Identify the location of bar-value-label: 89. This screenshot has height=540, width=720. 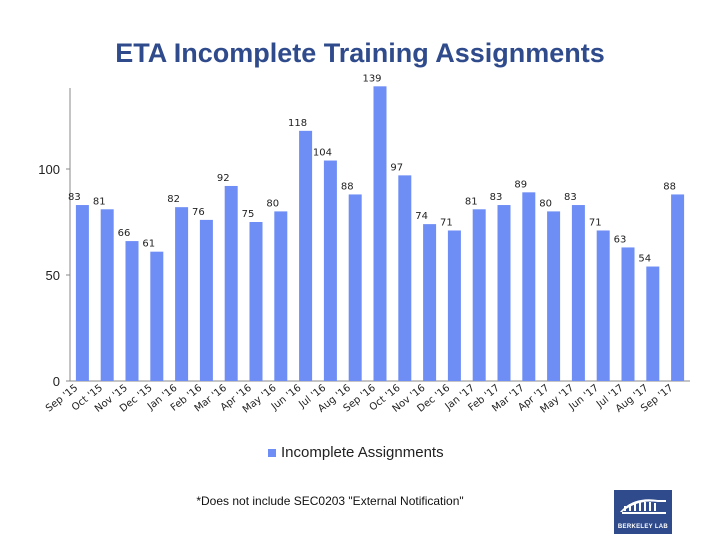
(520, 184).